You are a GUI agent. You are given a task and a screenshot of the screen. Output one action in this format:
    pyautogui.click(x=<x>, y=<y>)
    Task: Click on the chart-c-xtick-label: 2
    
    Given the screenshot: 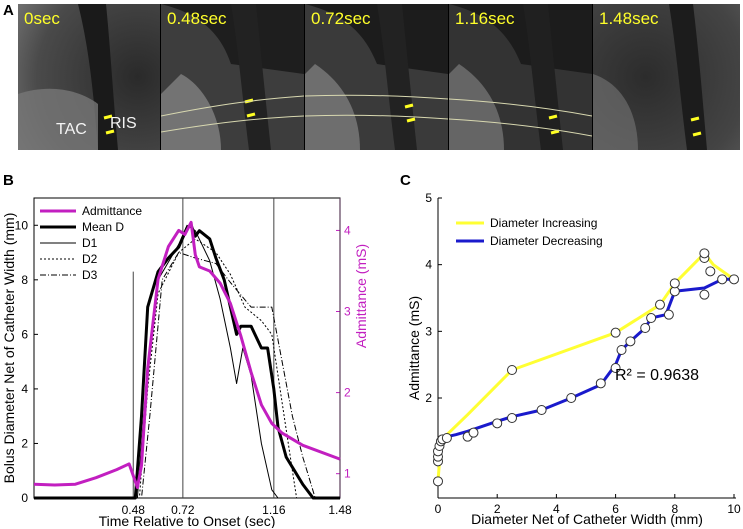 What is the action you would take?
    pyautogui.click(x=497, y=509)
    